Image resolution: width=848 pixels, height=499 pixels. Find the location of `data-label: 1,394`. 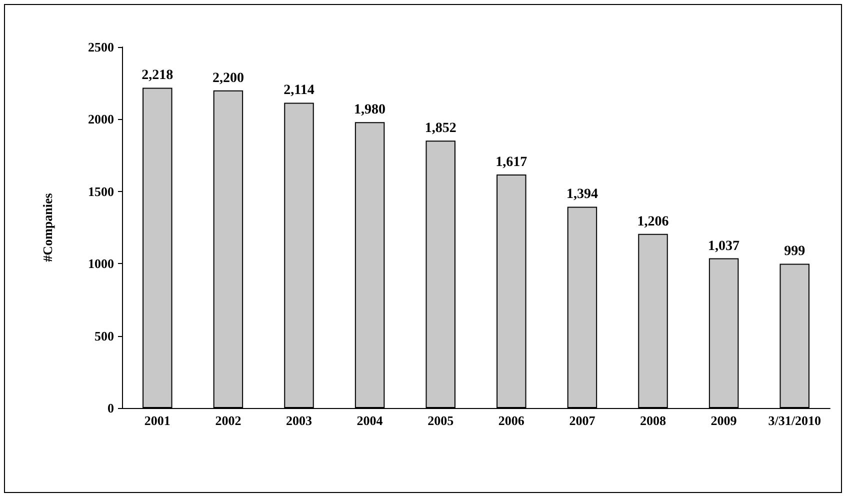

data-label: 1,394 is located at coordinates (582, 194).